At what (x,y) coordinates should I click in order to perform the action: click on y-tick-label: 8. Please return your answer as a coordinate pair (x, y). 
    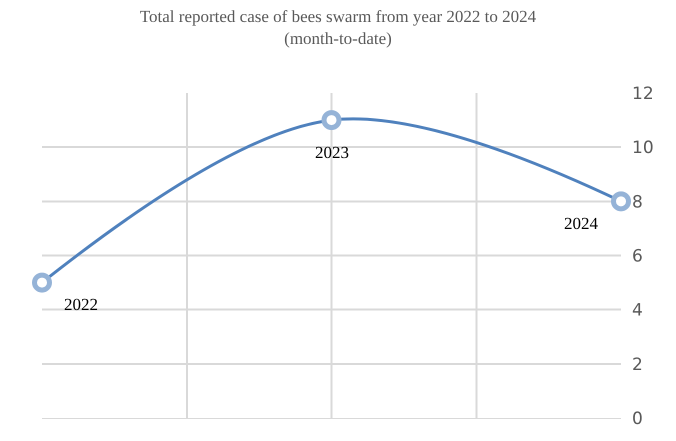
    Looking at the image, I should click on (637, 202).